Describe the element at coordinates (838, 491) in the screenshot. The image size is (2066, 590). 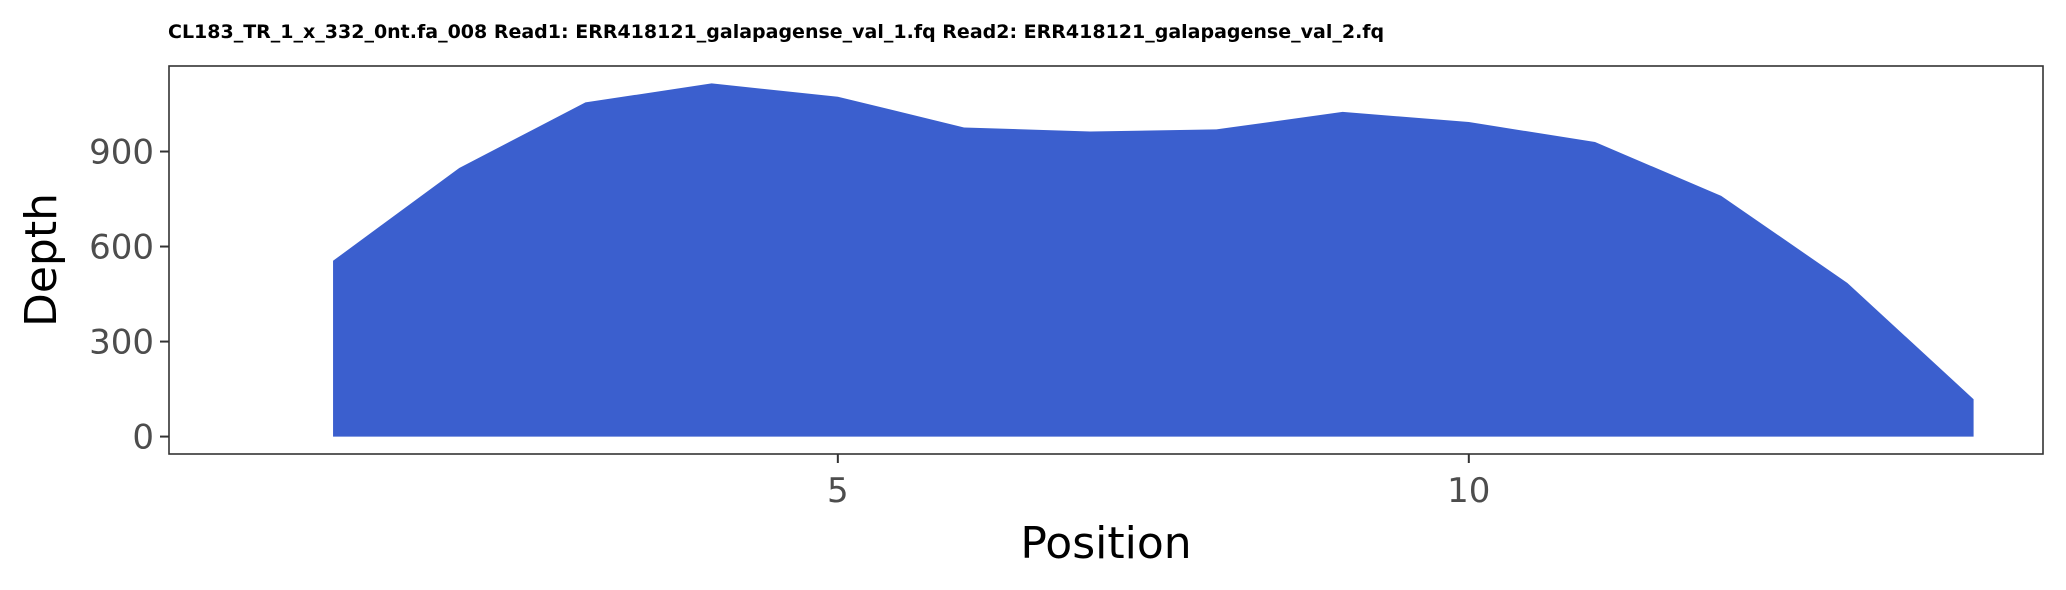
I see `x-tick-label: 5` at that location.